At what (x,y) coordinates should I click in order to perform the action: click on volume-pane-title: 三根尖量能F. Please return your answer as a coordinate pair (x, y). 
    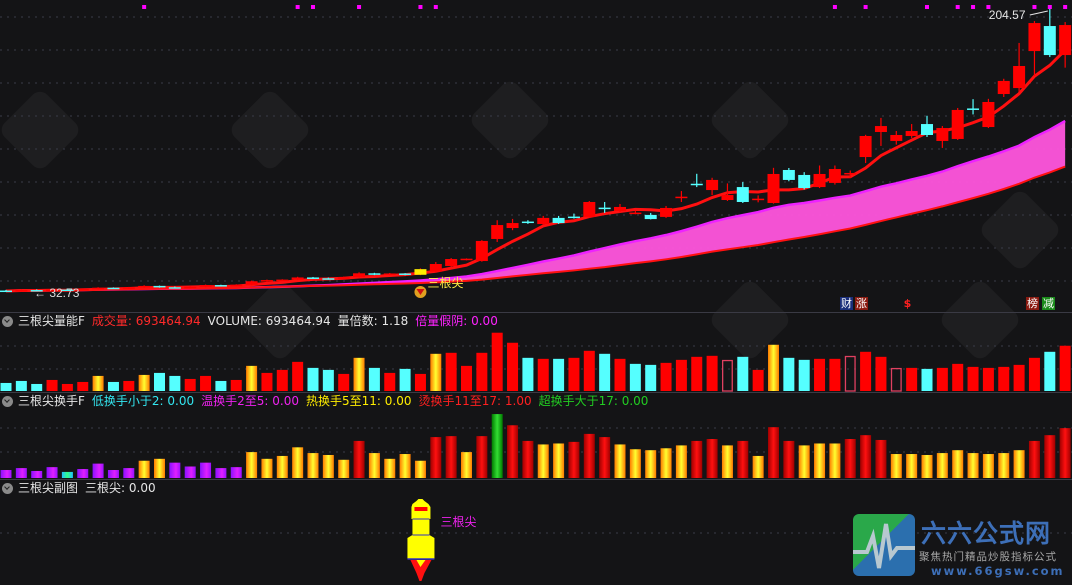
    Looking at the image, I should click on (51, 321).